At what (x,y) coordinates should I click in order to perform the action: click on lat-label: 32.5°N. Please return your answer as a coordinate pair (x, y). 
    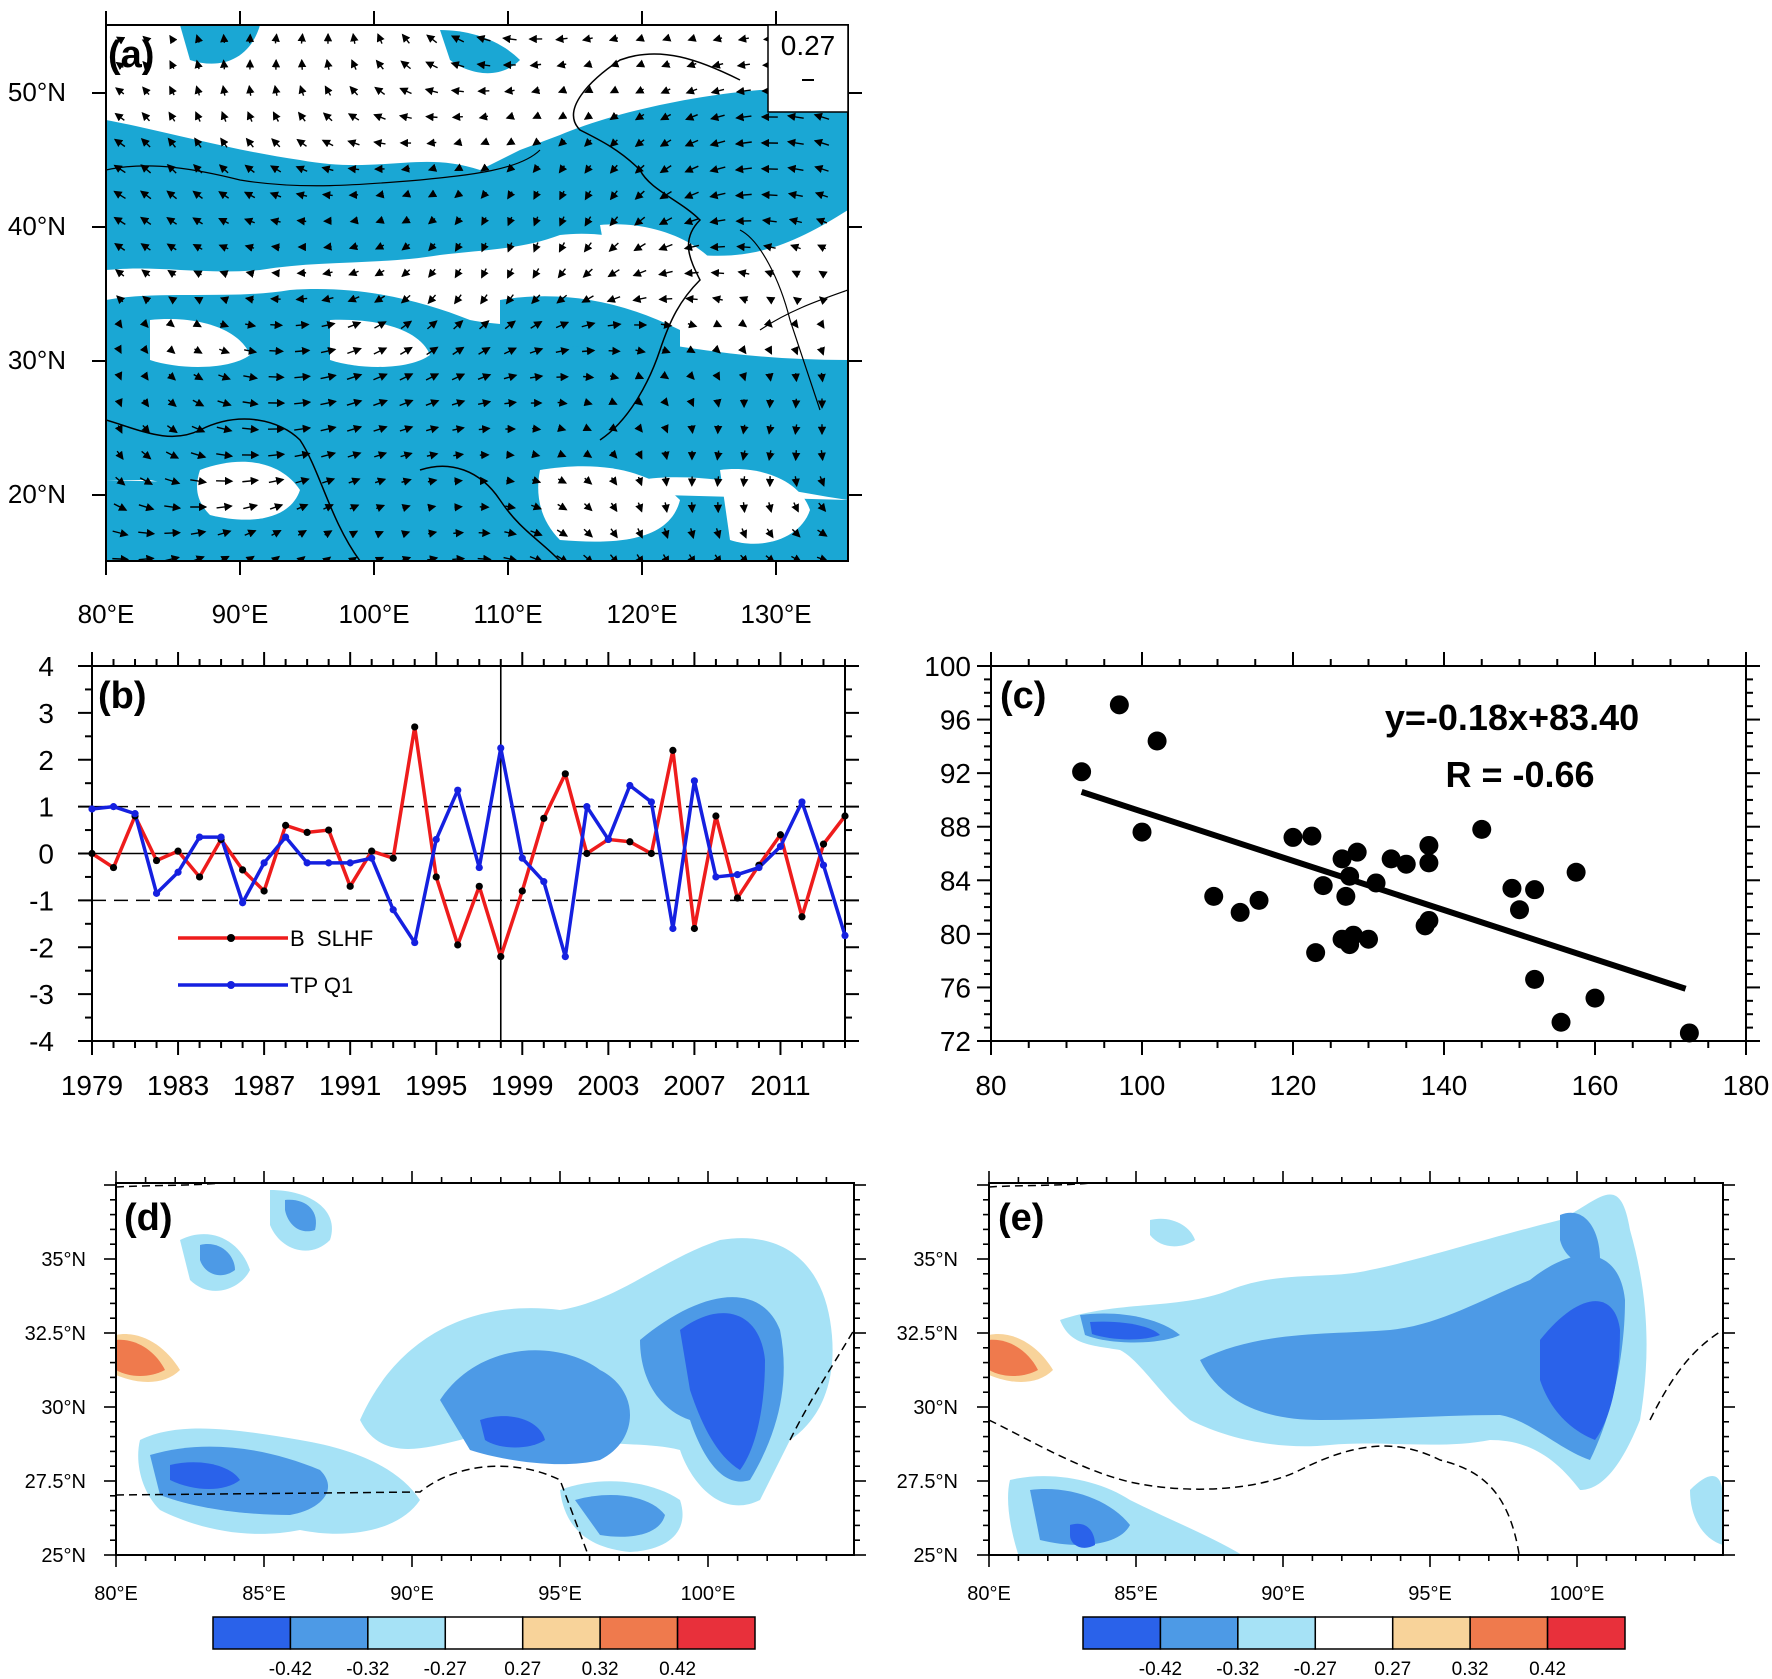
    Looking at the image, I should click on (55, 1334).